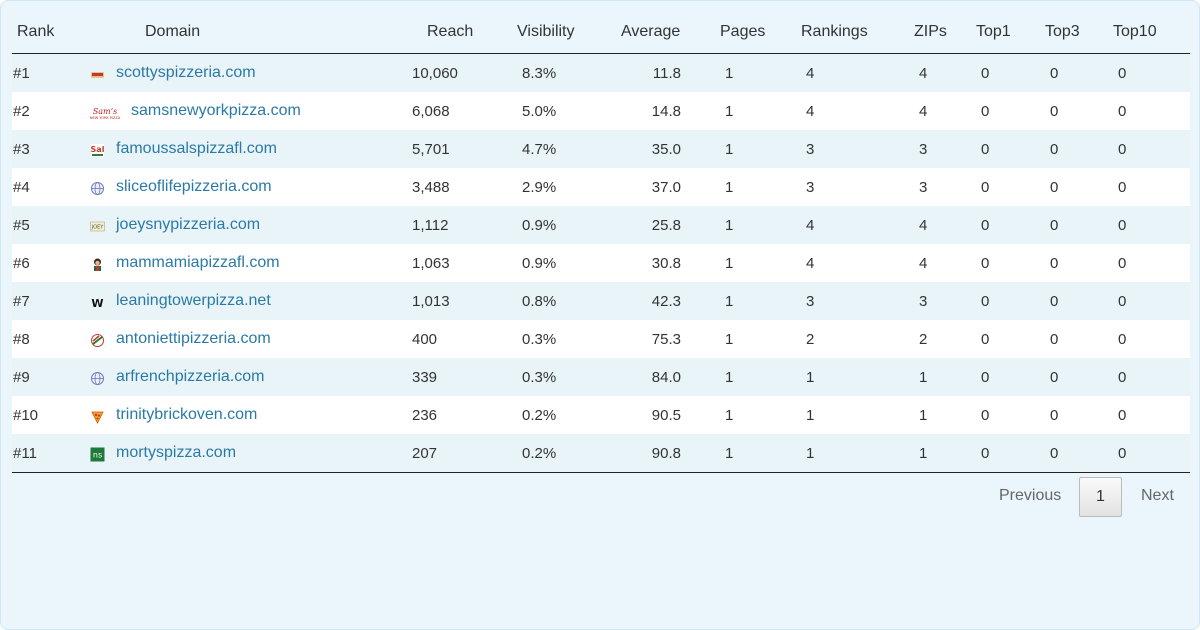  I want to click on header-top10: Top10, so click(1135, 31).